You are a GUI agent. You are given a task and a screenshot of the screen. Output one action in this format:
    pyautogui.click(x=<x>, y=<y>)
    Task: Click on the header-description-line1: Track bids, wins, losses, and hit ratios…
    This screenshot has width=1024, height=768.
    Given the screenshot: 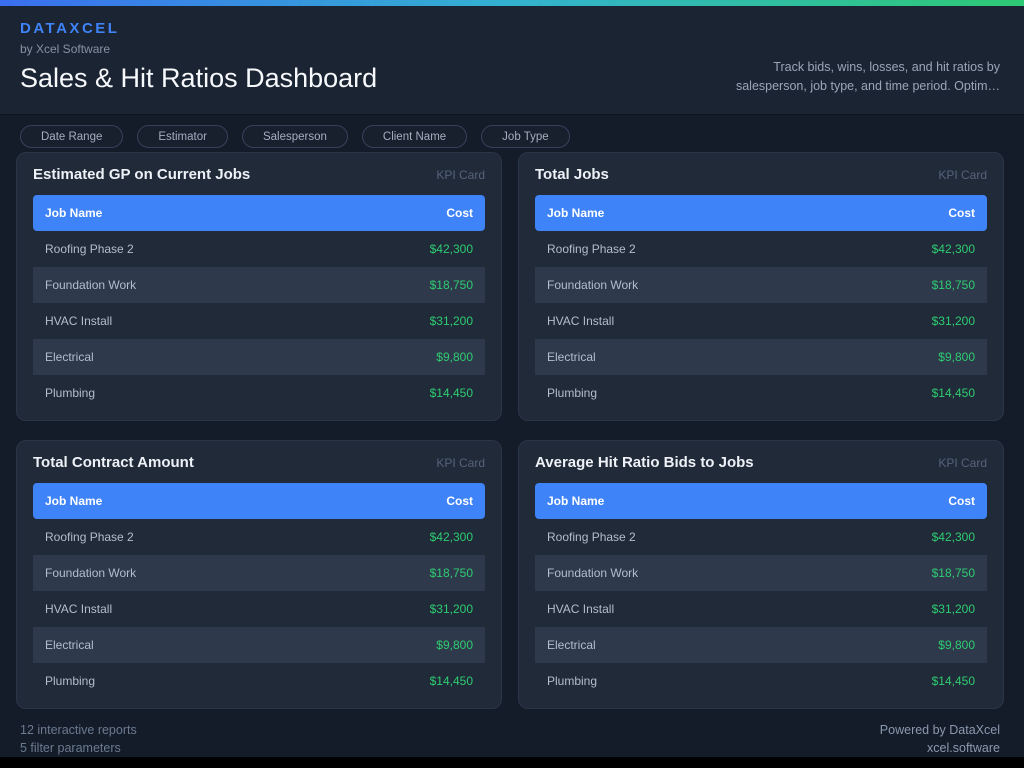 What is the action you would take?
    pyautogui.click(x=886, y=67)
    